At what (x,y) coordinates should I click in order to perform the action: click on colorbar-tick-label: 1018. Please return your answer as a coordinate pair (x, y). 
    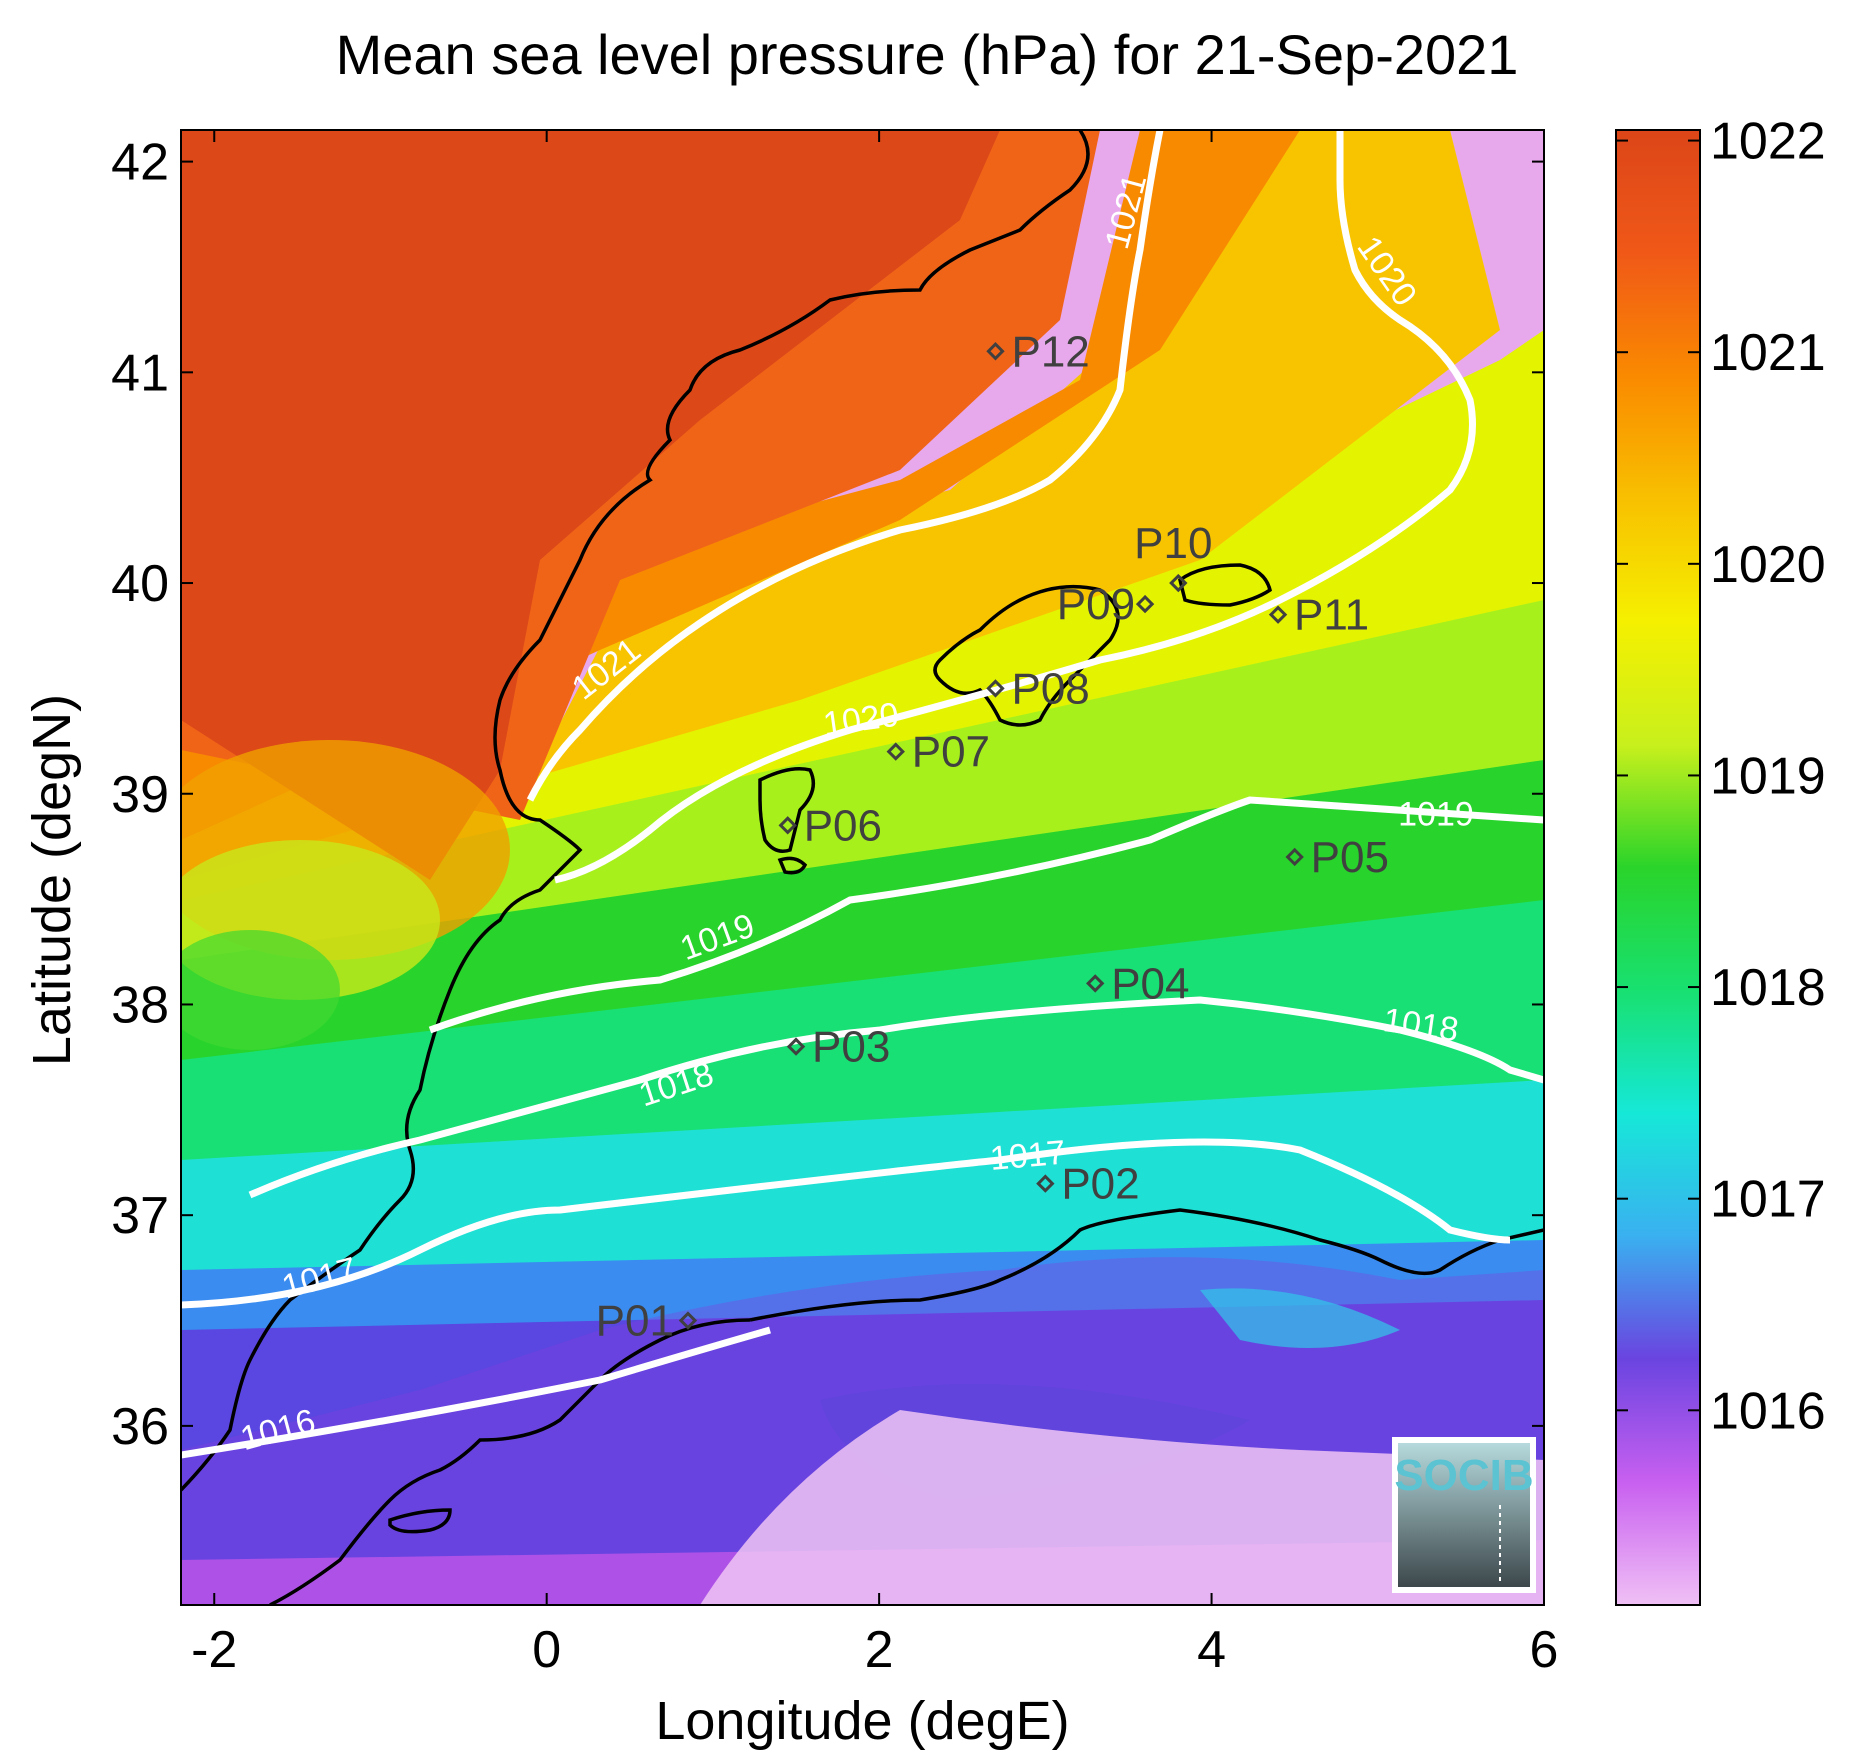
    Looking at the image, I should click on (1768, 988).